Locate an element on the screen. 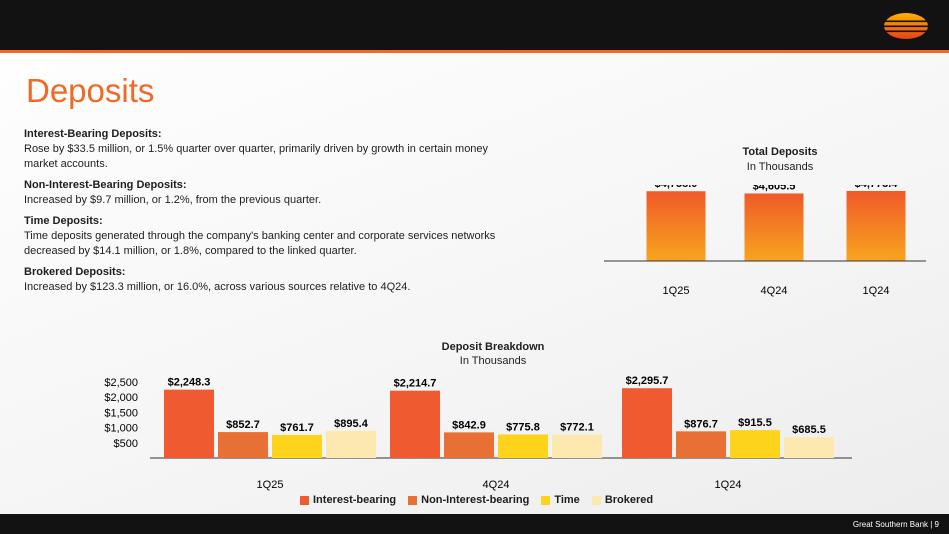  breakdown-value-label: $852.7 is located at coordinates (243, 425).